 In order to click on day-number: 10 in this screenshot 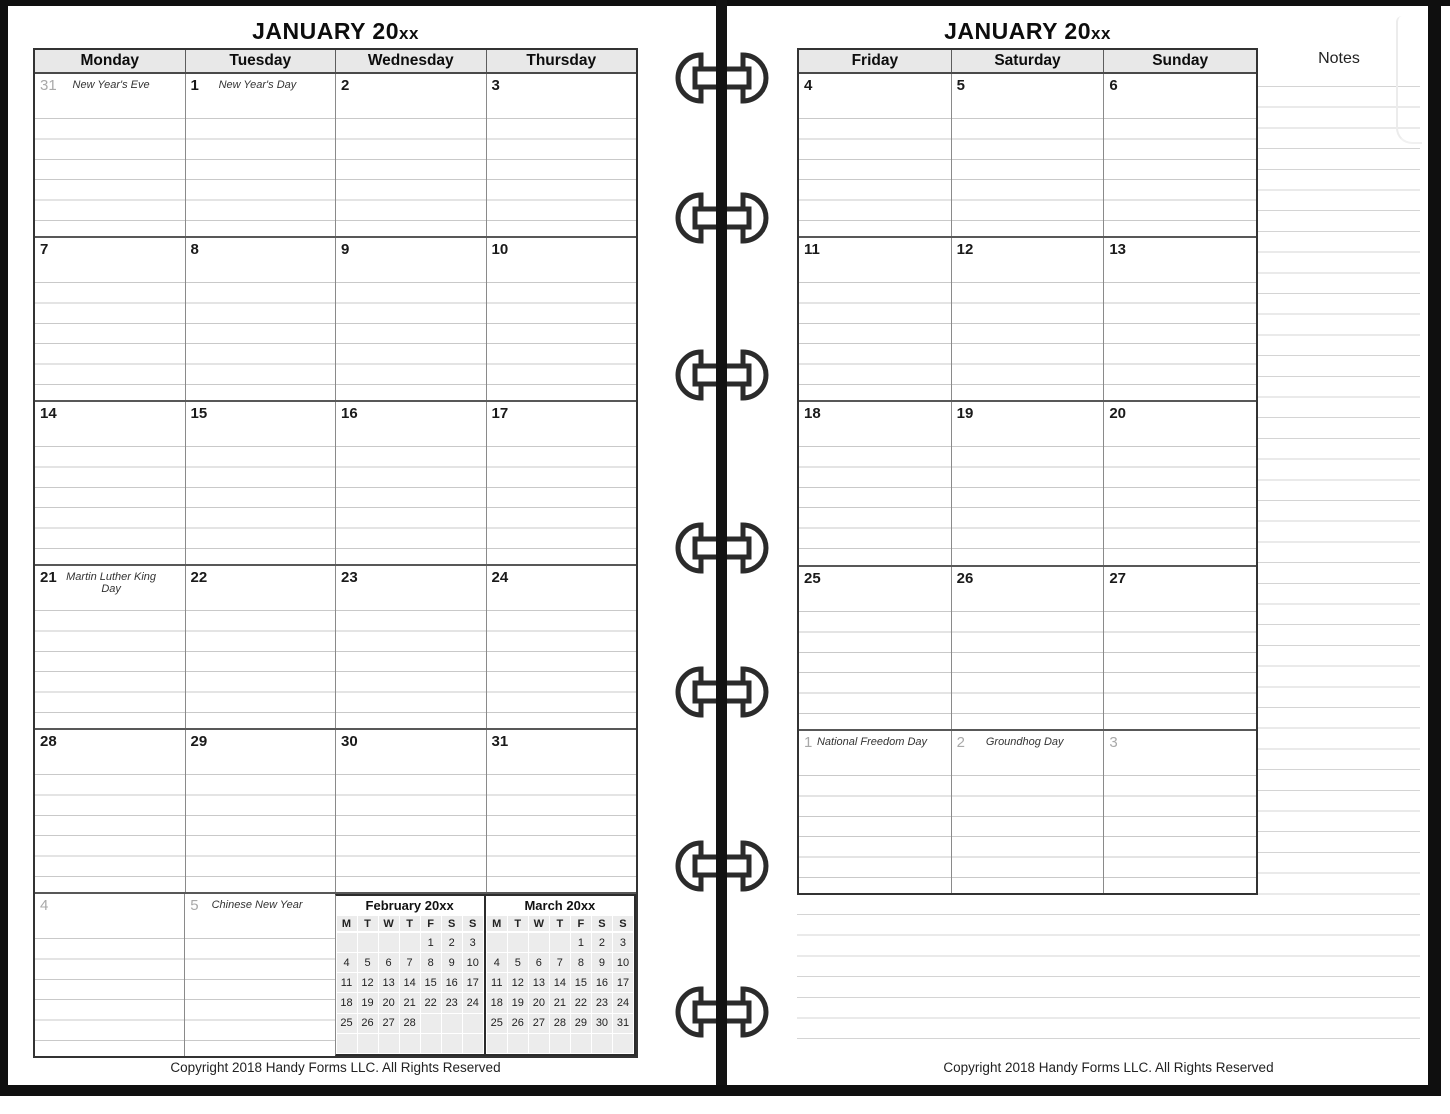, I will do `click(500, 249)`.